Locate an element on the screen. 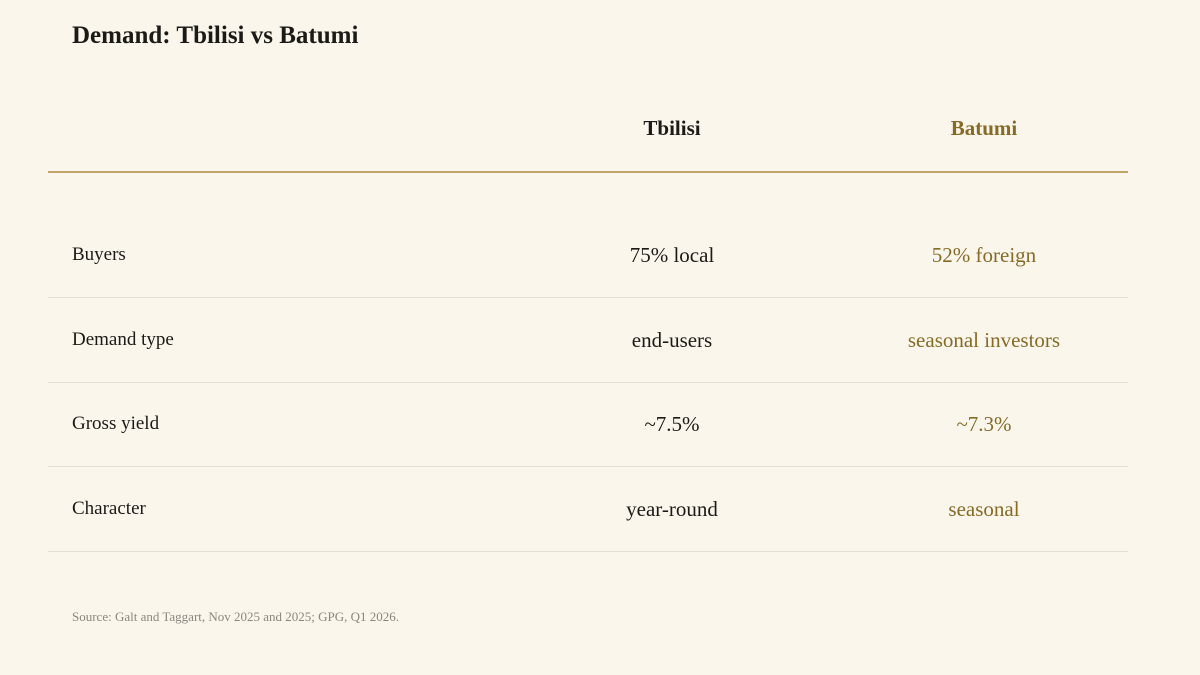 This screenshot has height=675, width=1200. row-label: Character is located at coordinates (109, 508).